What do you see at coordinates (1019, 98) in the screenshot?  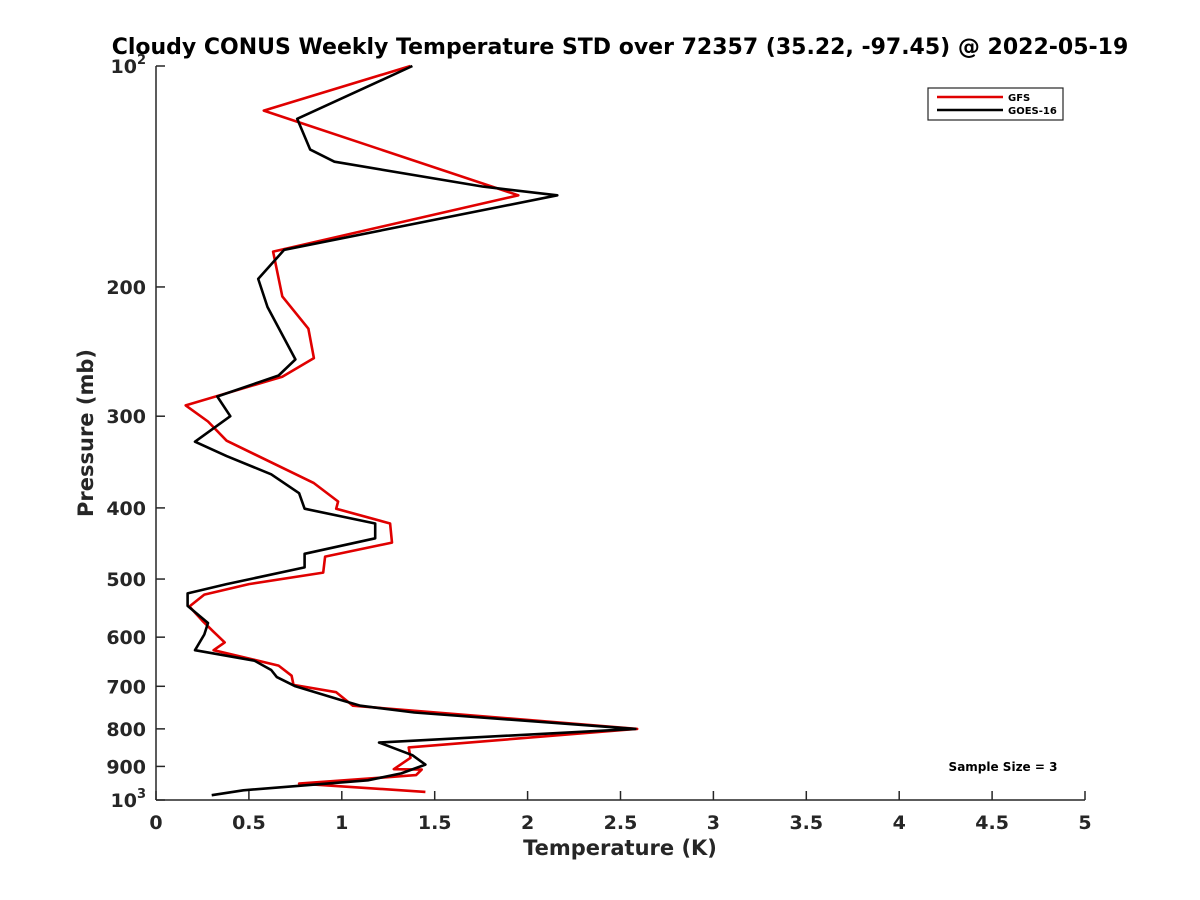 I see `legend-label-gfs: GFS` at bounding box center [1019, 98].